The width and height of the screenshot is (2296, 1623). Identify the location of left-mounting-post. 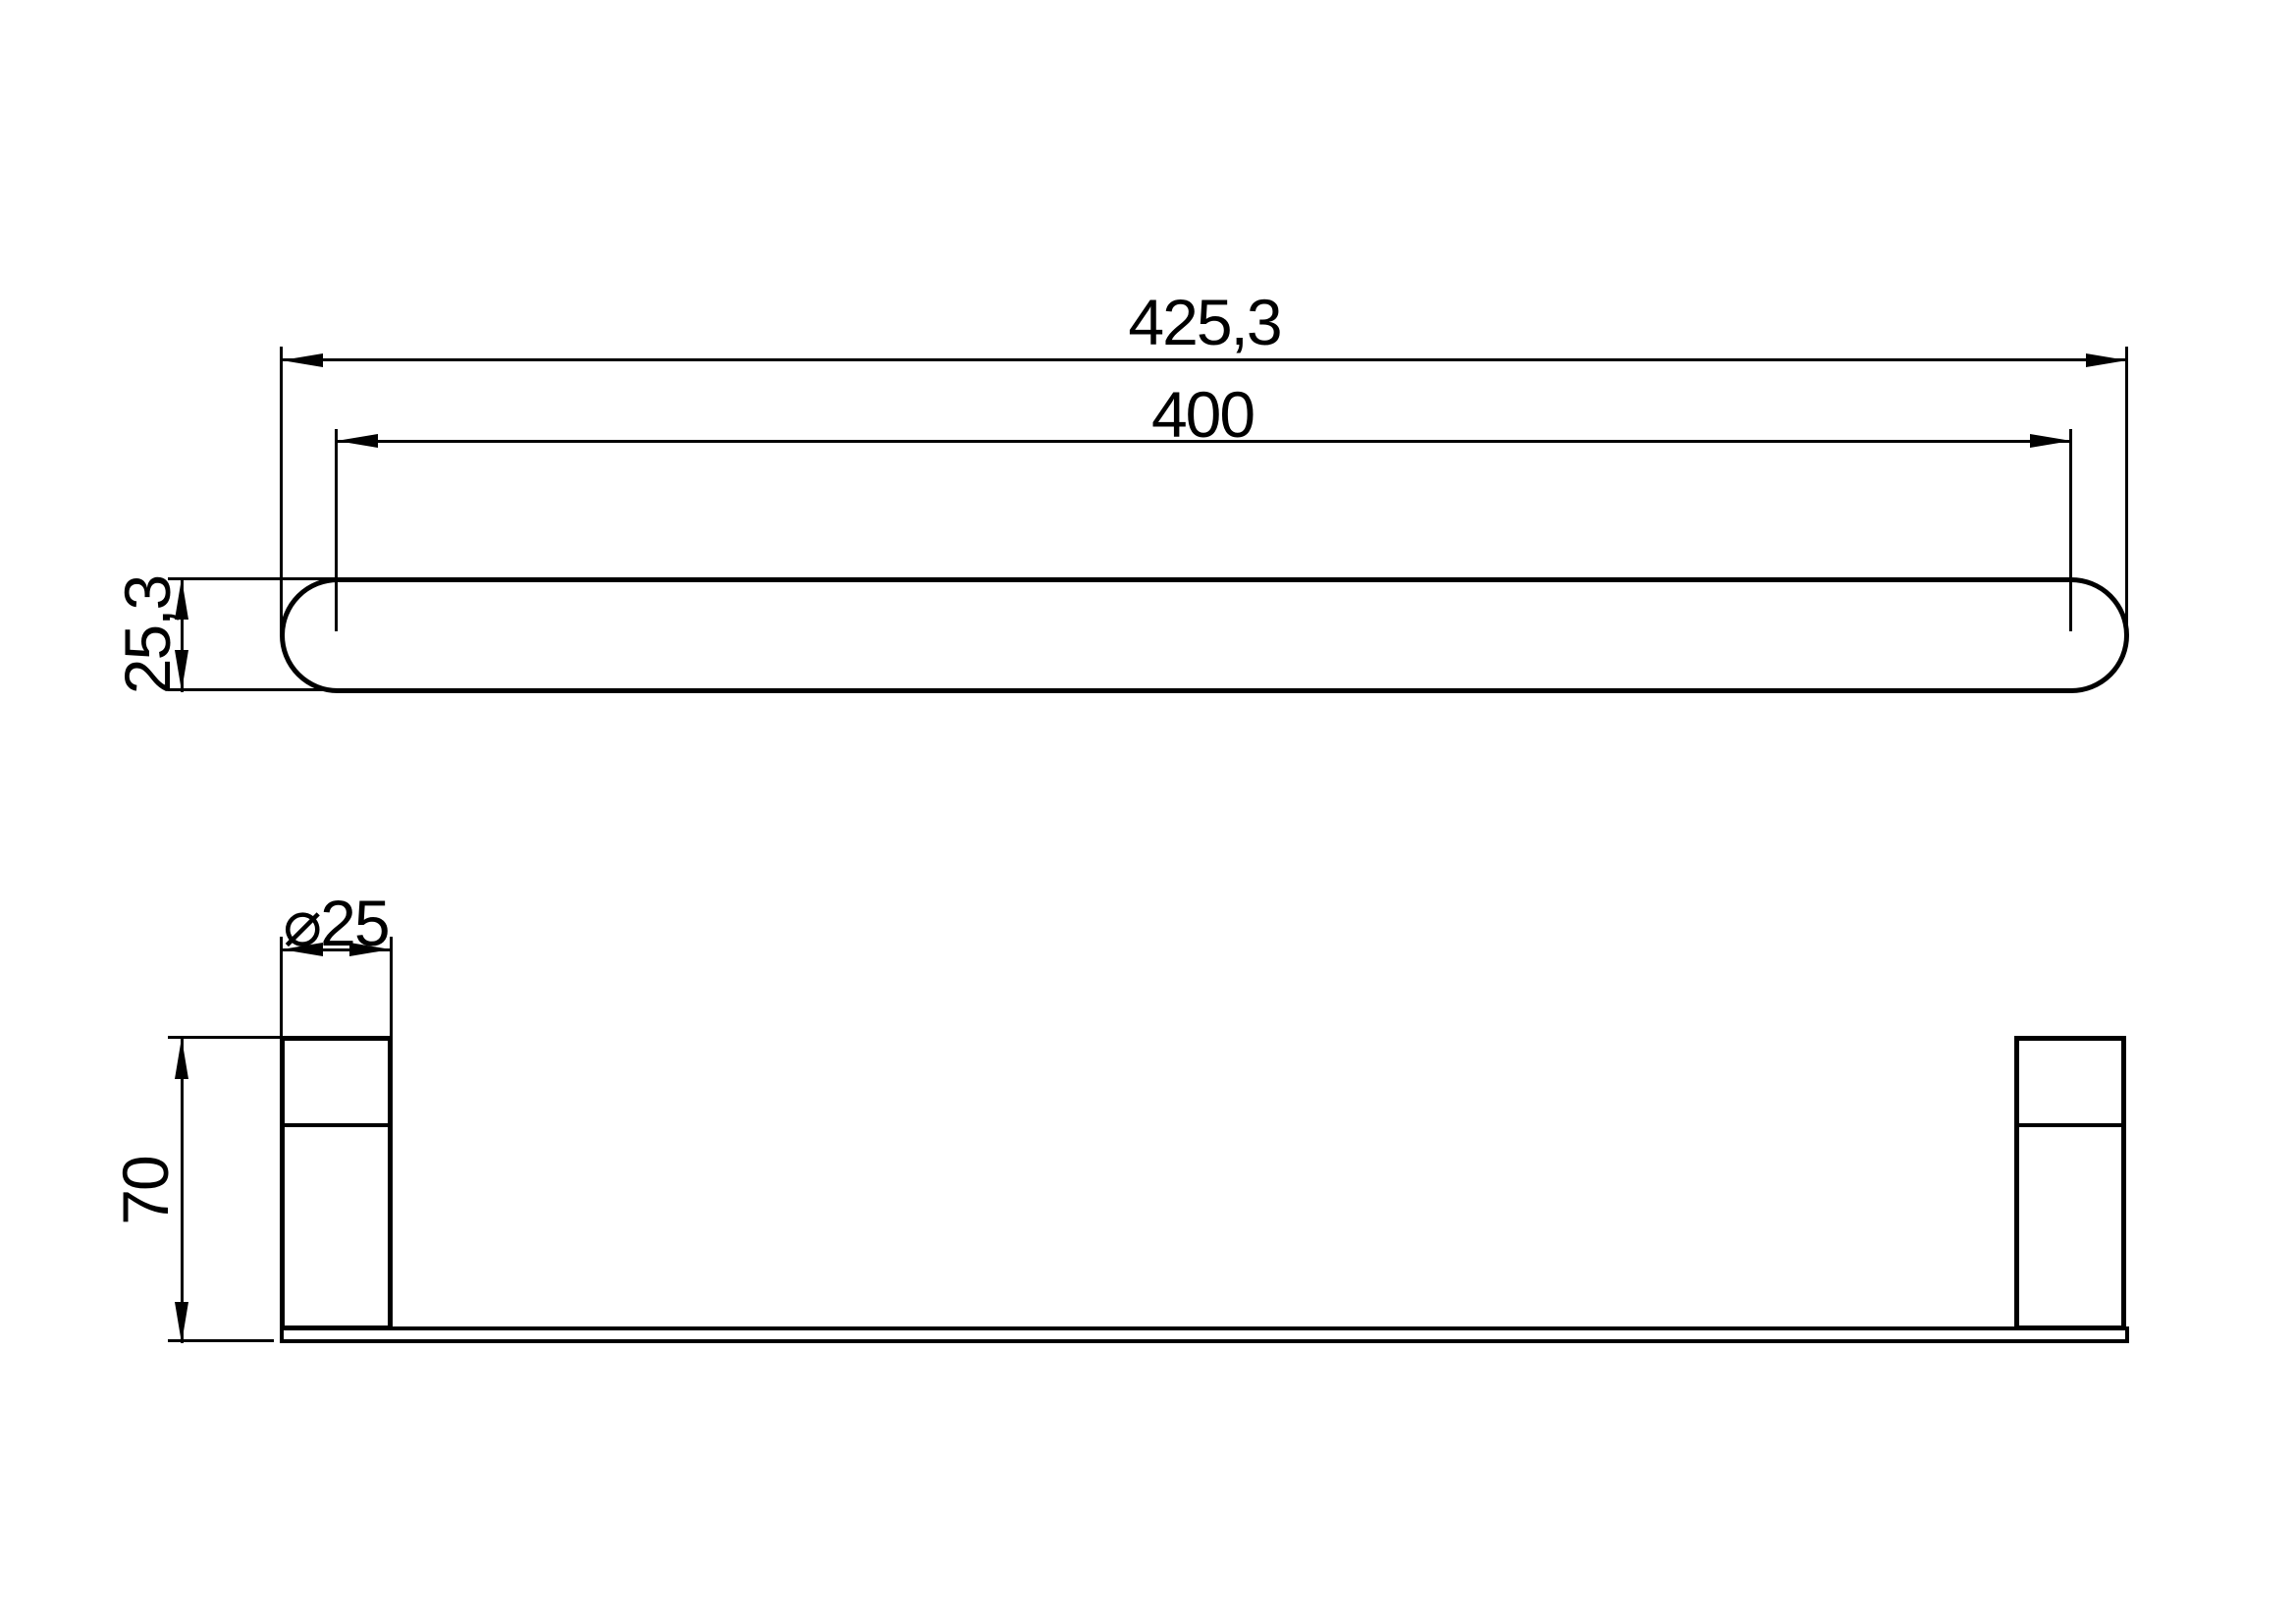
(336, 1183).